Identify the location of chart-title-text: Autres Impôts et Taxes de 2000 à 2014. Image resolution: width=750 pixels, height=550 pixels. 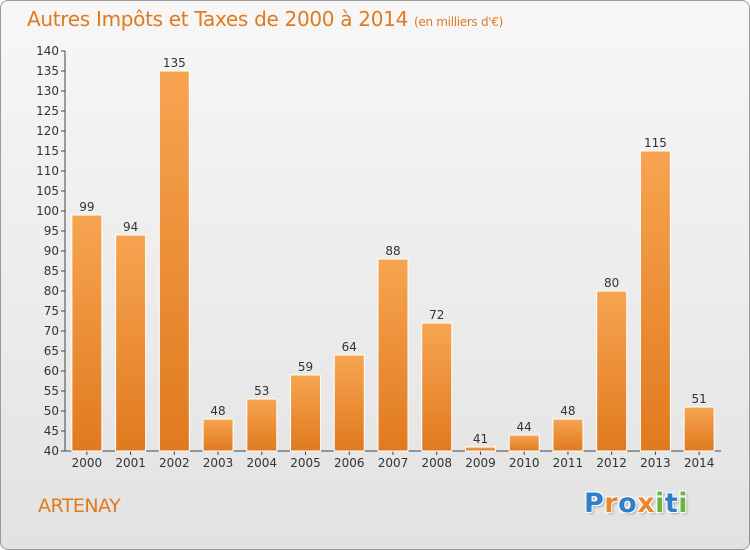
(217, 19).